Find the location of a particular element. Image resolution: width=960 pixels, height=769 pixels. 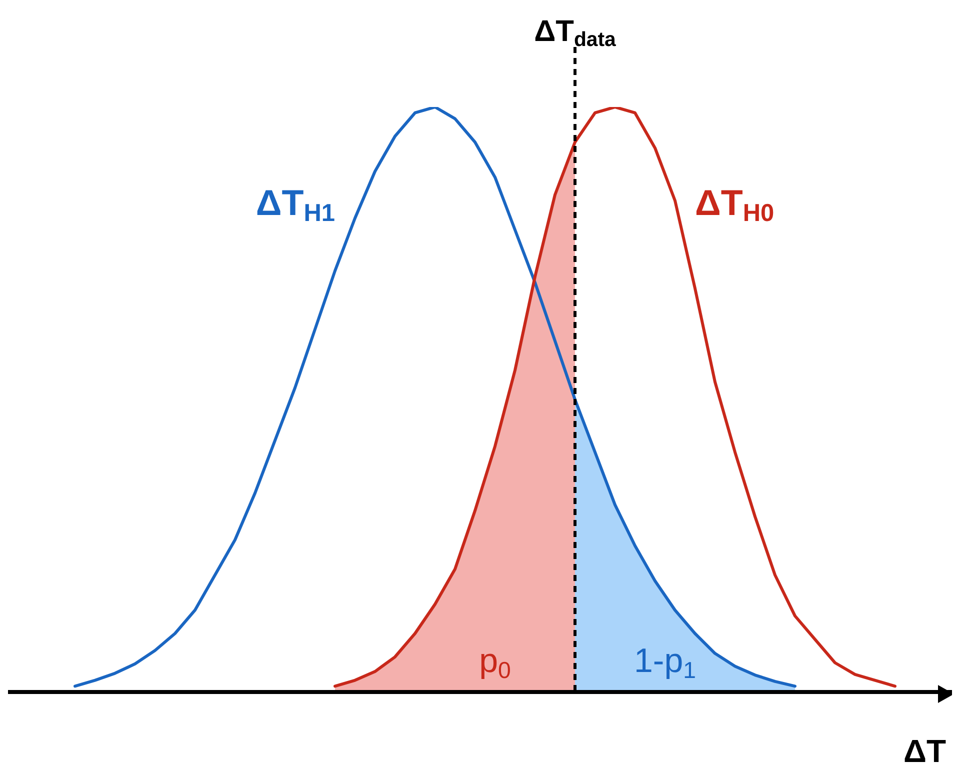

text: ΔT$_{data}$ is located at coordinates (575, 33).